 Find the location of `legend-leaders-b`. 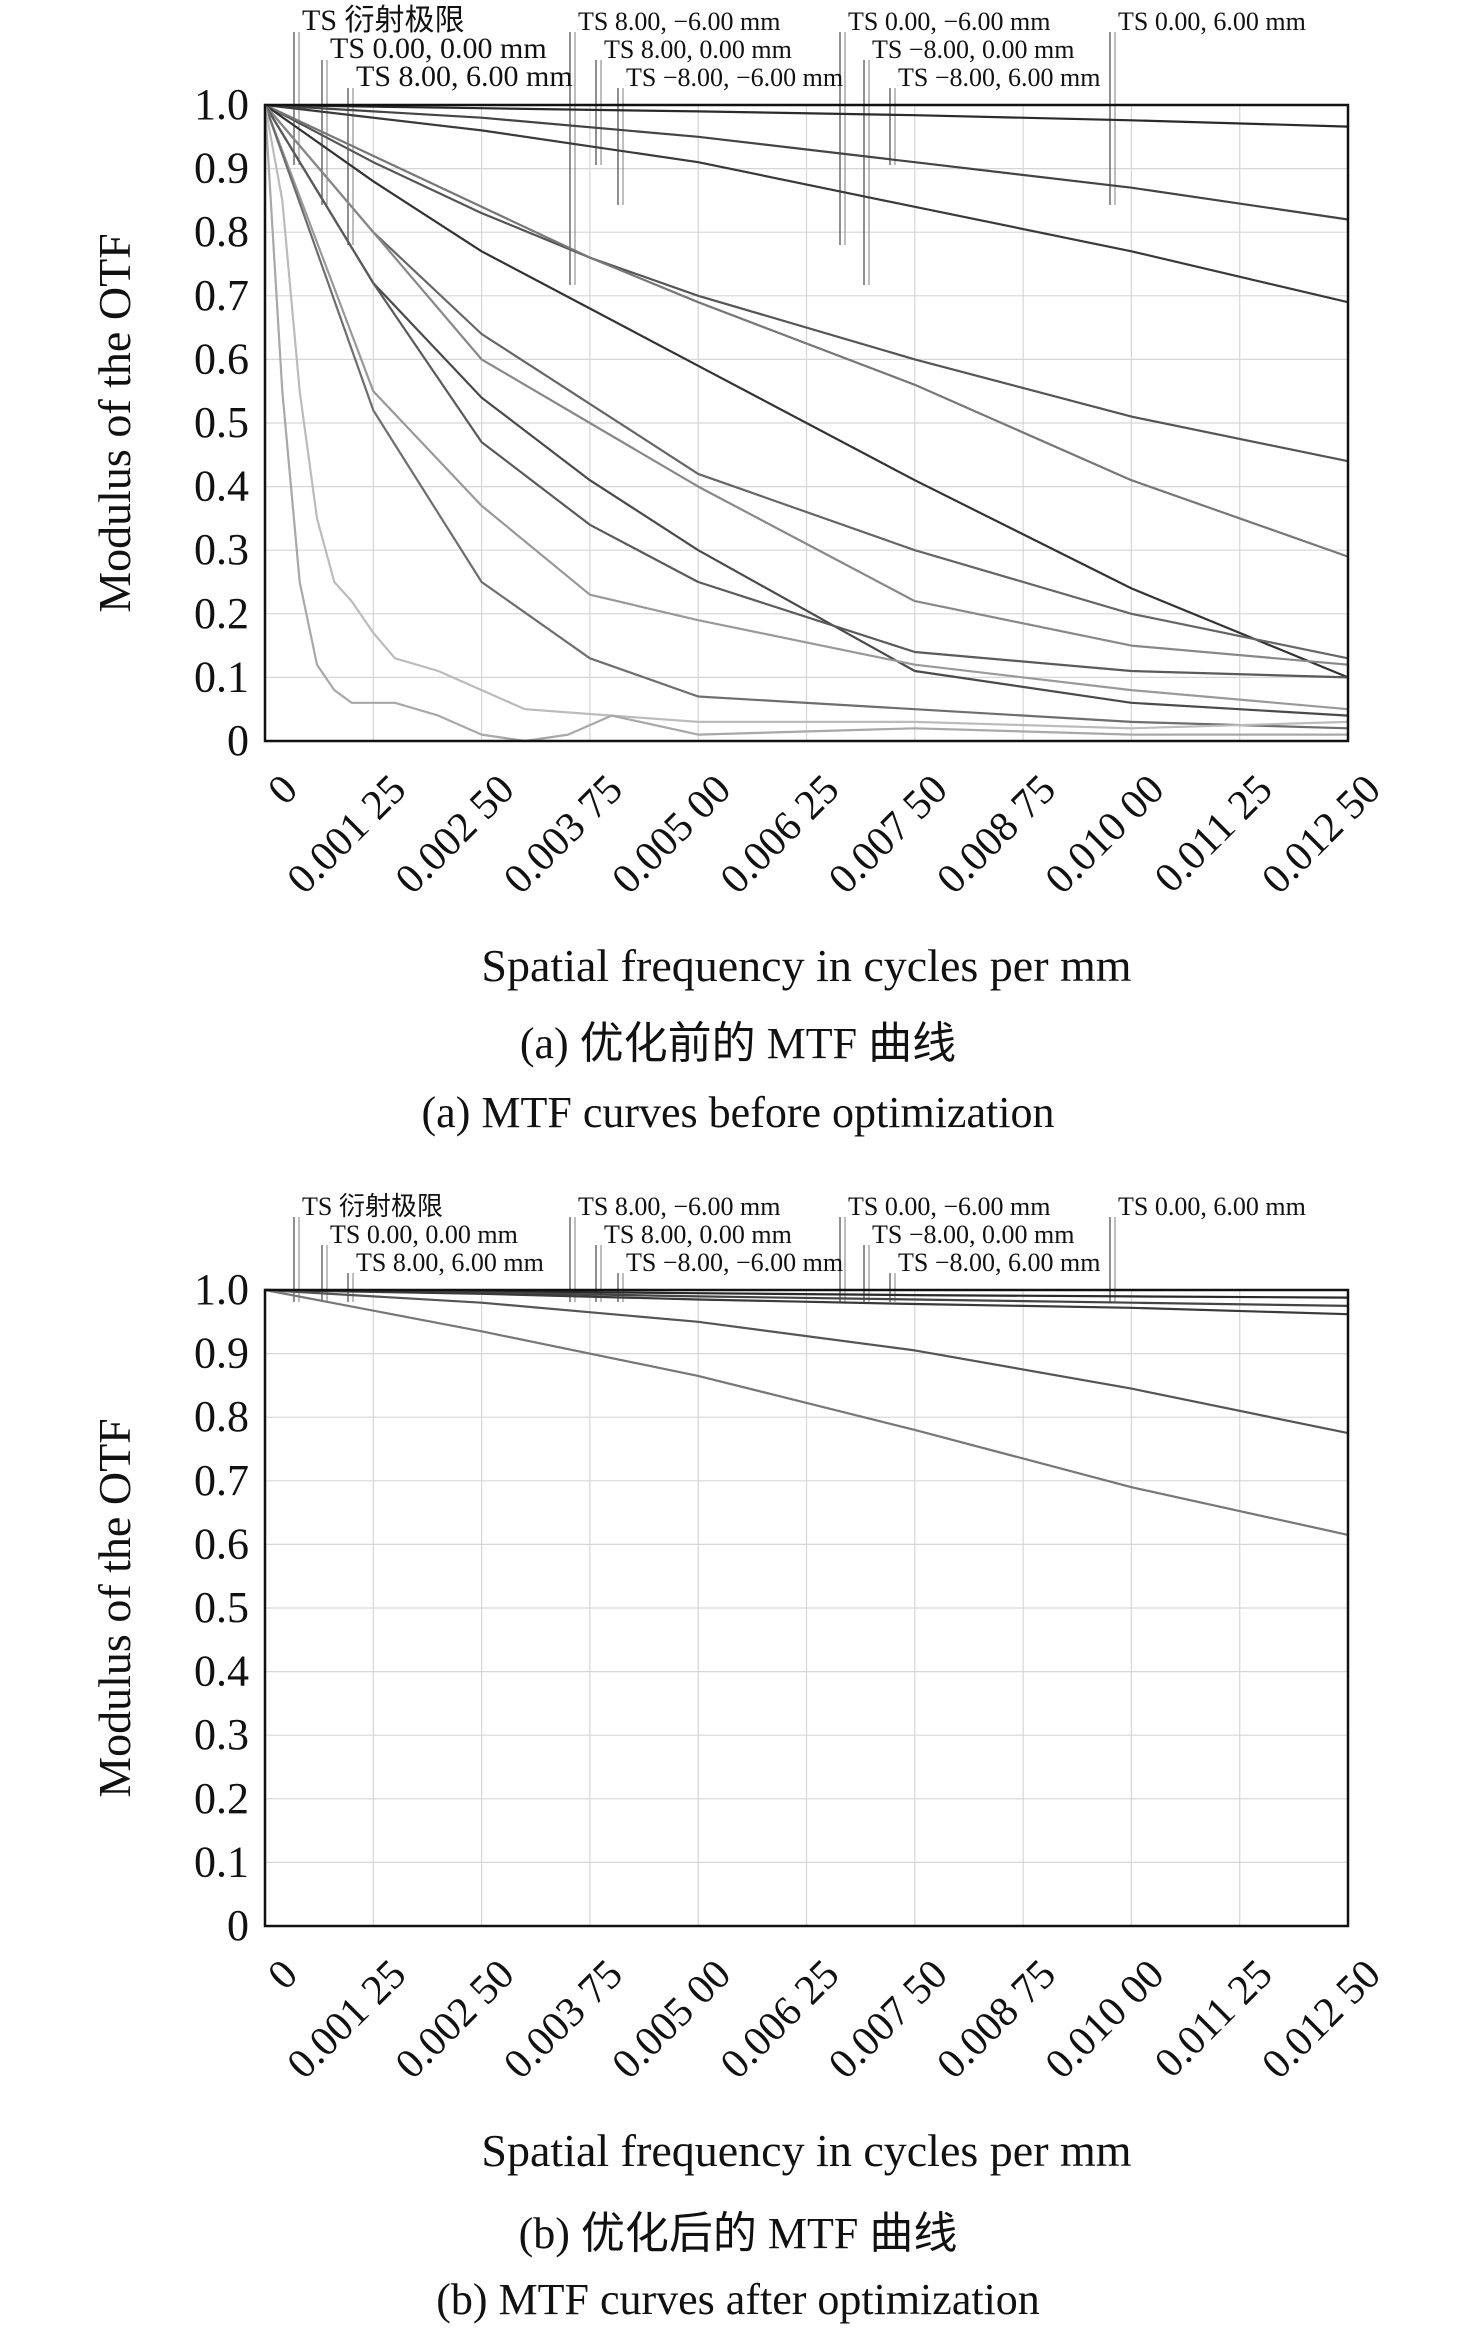

legend-leaders-b is located at coordinates (704, 1259).